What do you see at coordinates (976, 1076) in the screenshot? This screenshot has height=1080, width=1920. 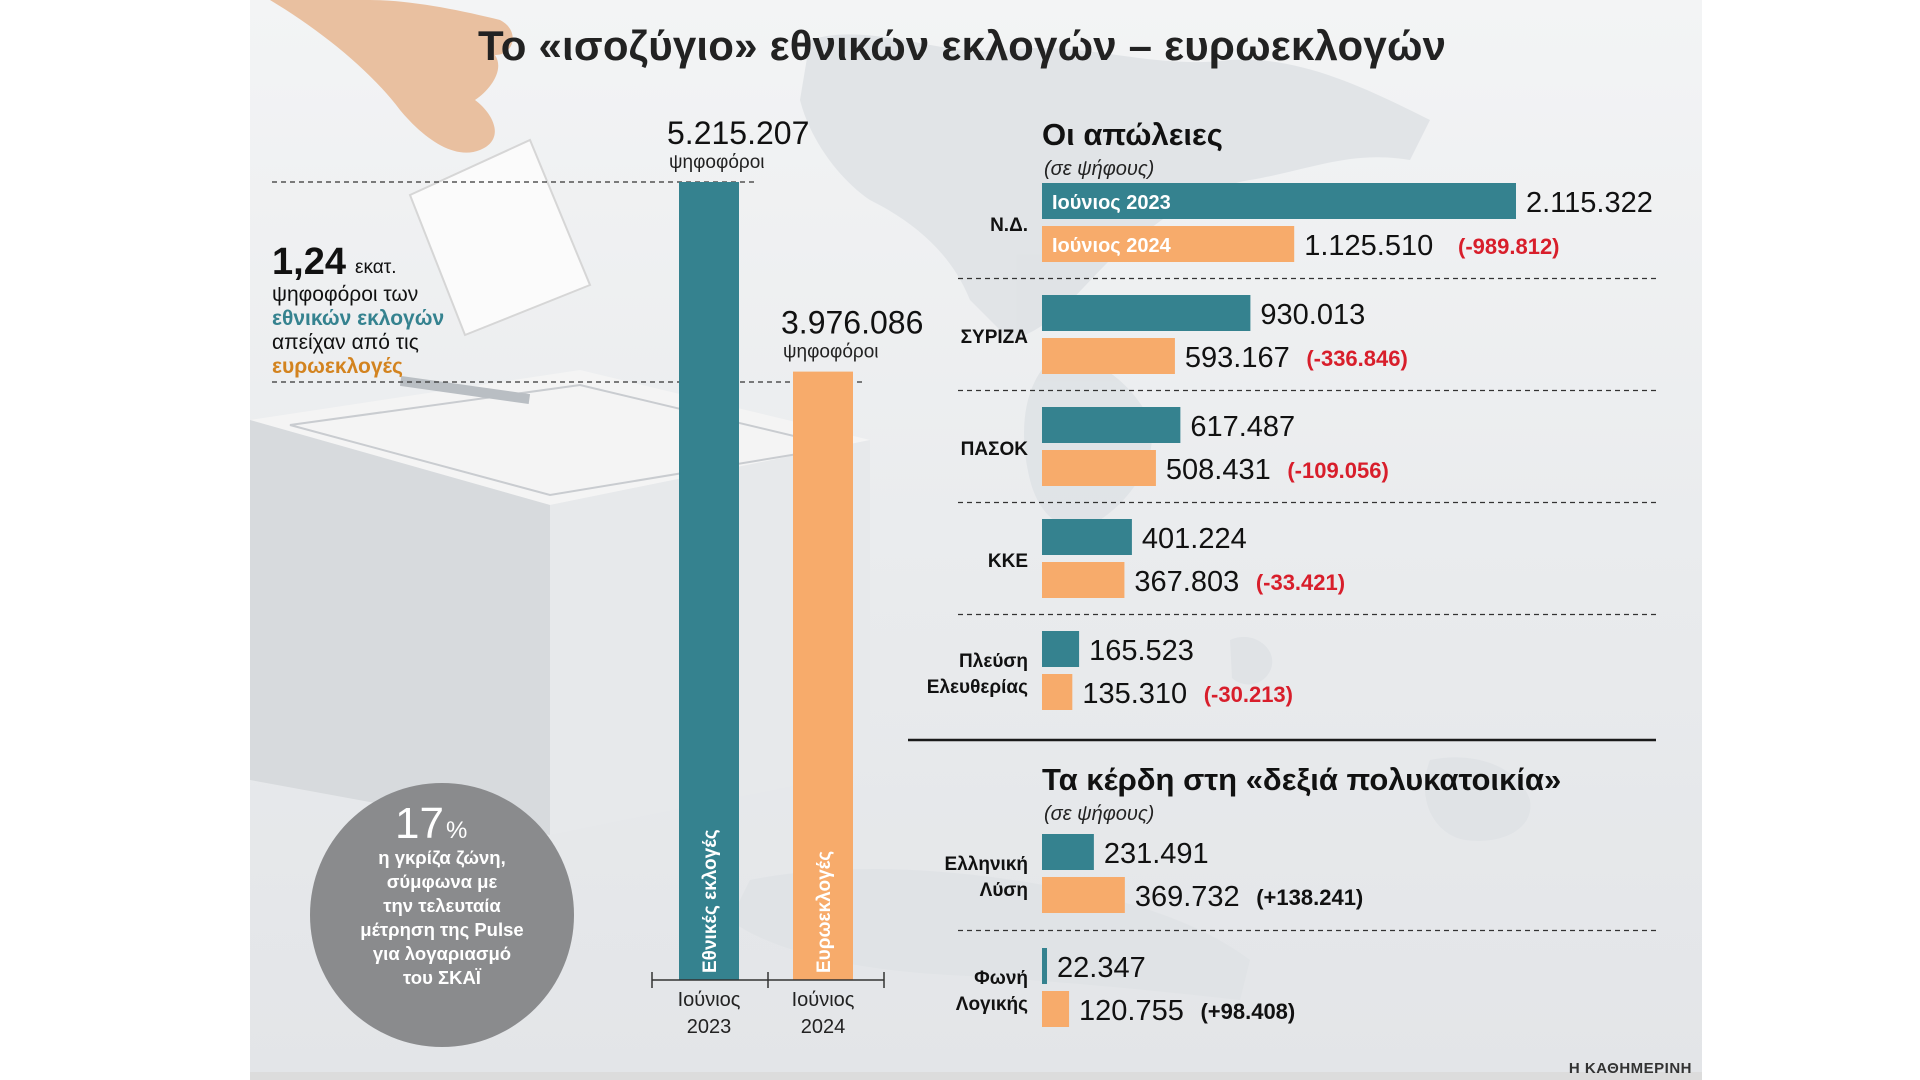 I see `bottom-strip` at bounding box center [976, 1076].